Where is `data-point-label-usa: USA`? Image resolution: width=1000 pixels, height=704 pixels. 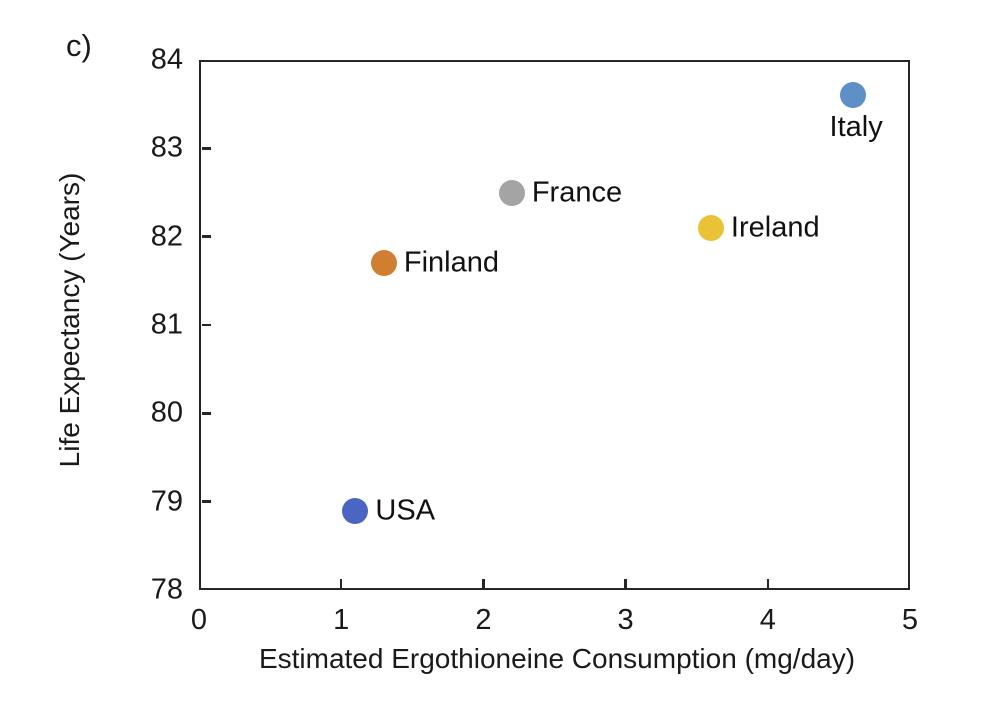
data-point-label-usa: USA is located at coordinates (405, 510).